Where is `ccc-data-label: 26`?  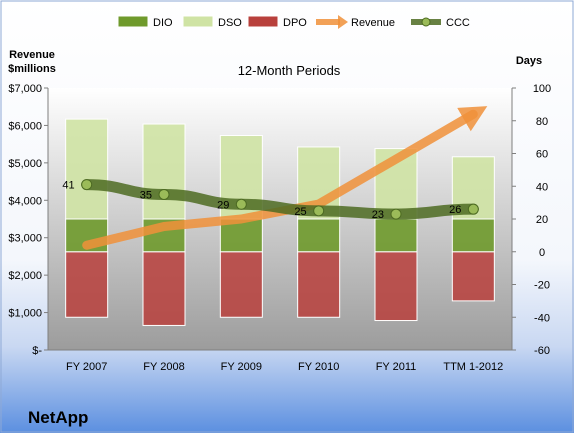 ccc-data-label: 26 is located at coordinates (455, 210).